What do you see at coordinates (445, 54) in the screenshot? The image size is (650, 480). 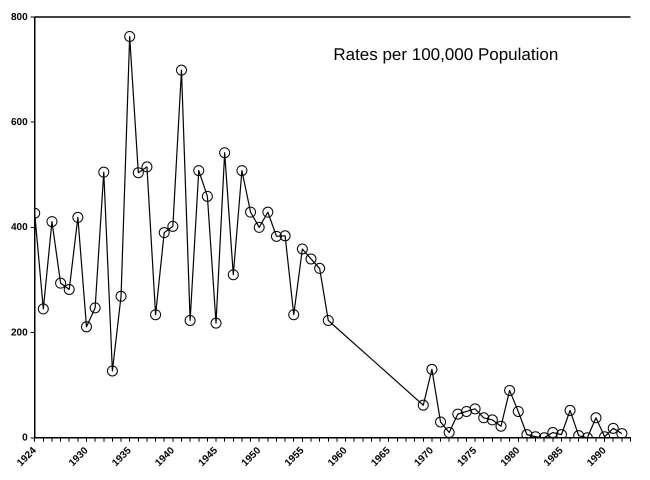 I see `annotation: Rates per 100,000 Population` at bounding box center [445, 54].